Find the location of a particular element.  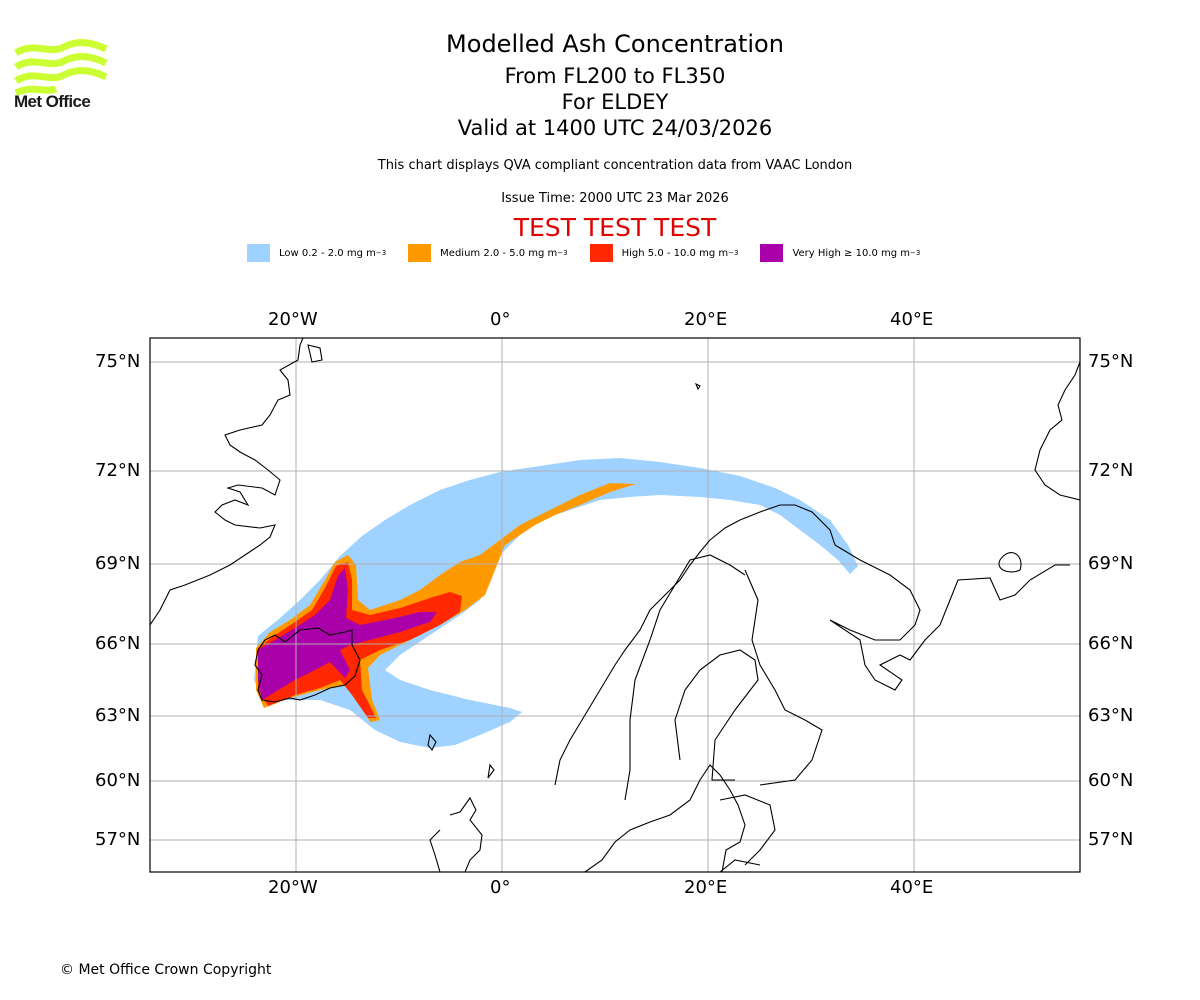

legend-label: Medium 2.0 - 5.0 mg m is located at coordinates (499, 253).